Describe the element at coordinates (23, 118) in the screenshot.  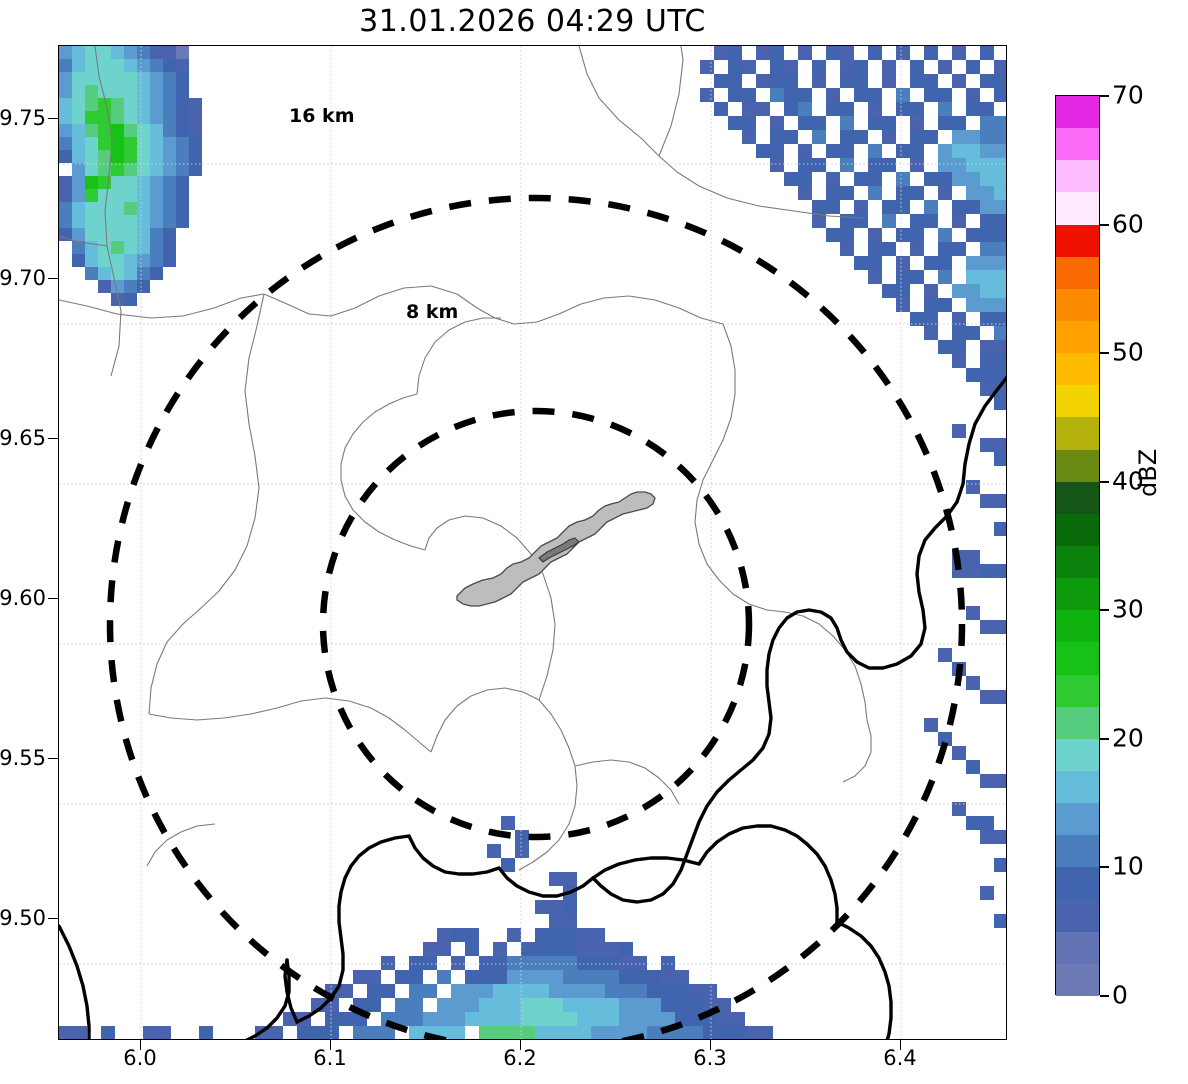
I see `y-tick-label: 49.75` at that location.